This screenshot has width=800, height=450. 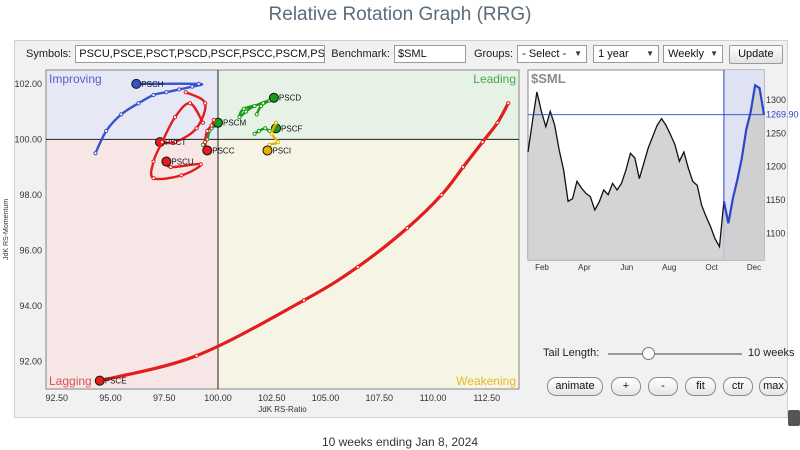 I want to click on price-y-tick-label: 1150, so click(x=775, y=200).